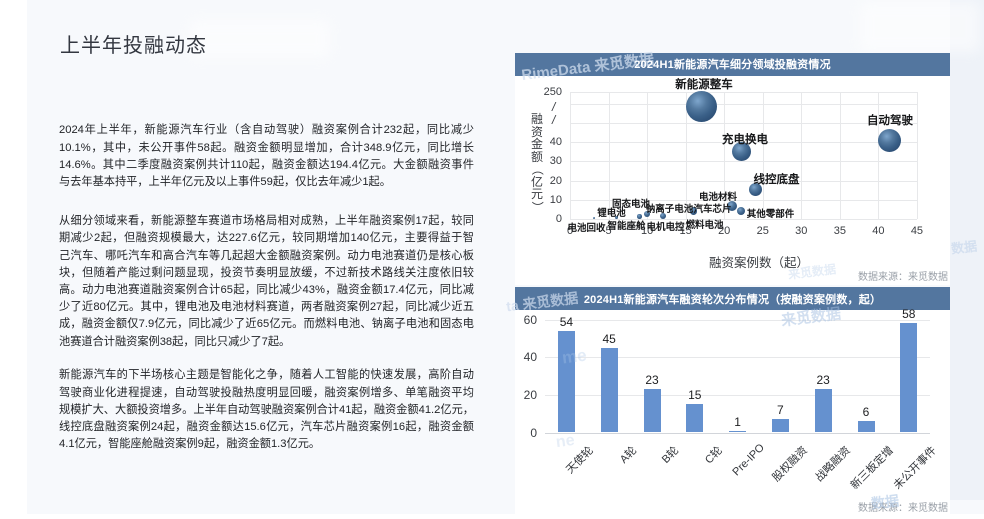 The height and width of the screenshot is (519, 984). What do you see at coordinates (558, 219) in the screenshot?
I see `y-tick-label: 0` at bounding box center [558, 219].